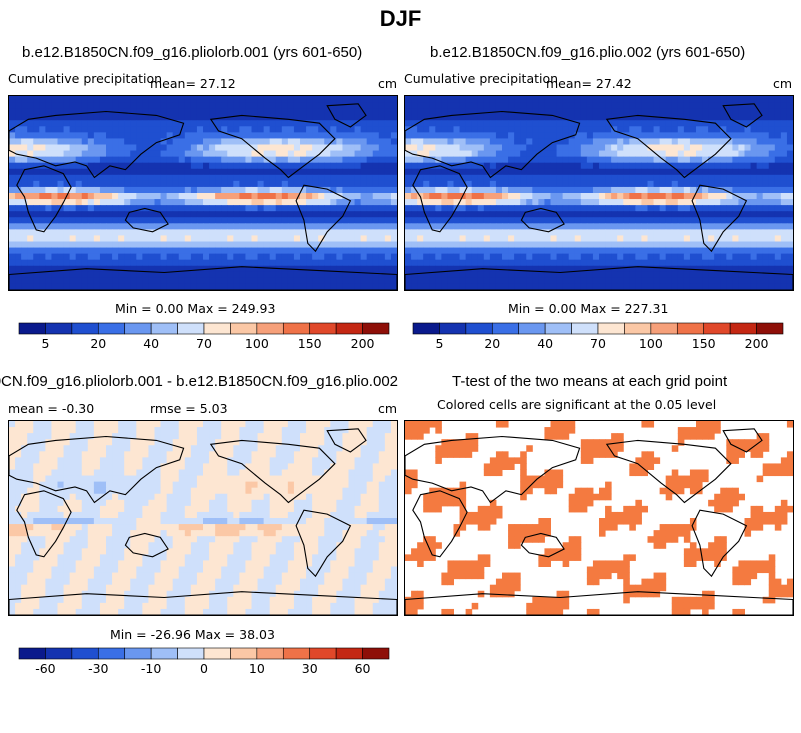 The width and height of the screenshot is (801, 733). What do you see at coordinates (310, 343) in the screenshot?
I see `panel1-colorbar-tick: 150` at bounding box center [310, 343].